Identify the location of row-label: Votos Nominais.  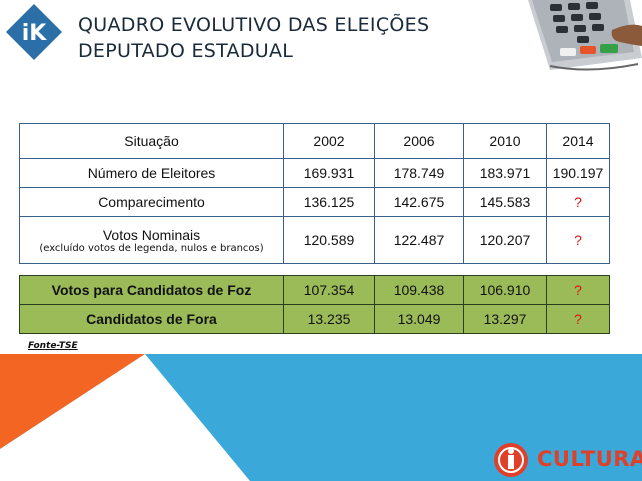
(151, 234).